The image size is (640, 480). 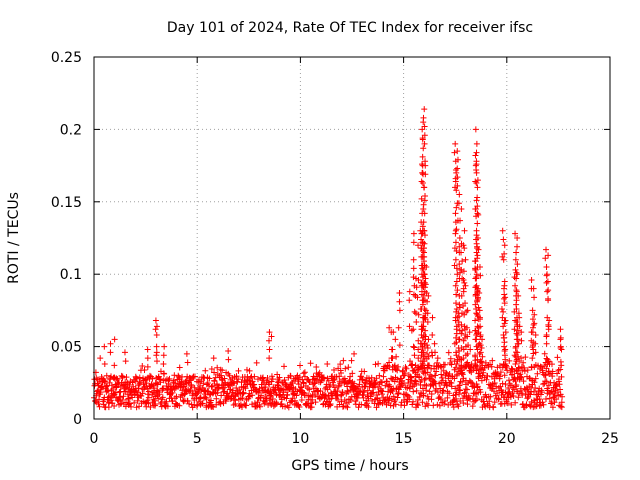 I want to click on y-tick-label: 0.2, so click(x=71, y=130).